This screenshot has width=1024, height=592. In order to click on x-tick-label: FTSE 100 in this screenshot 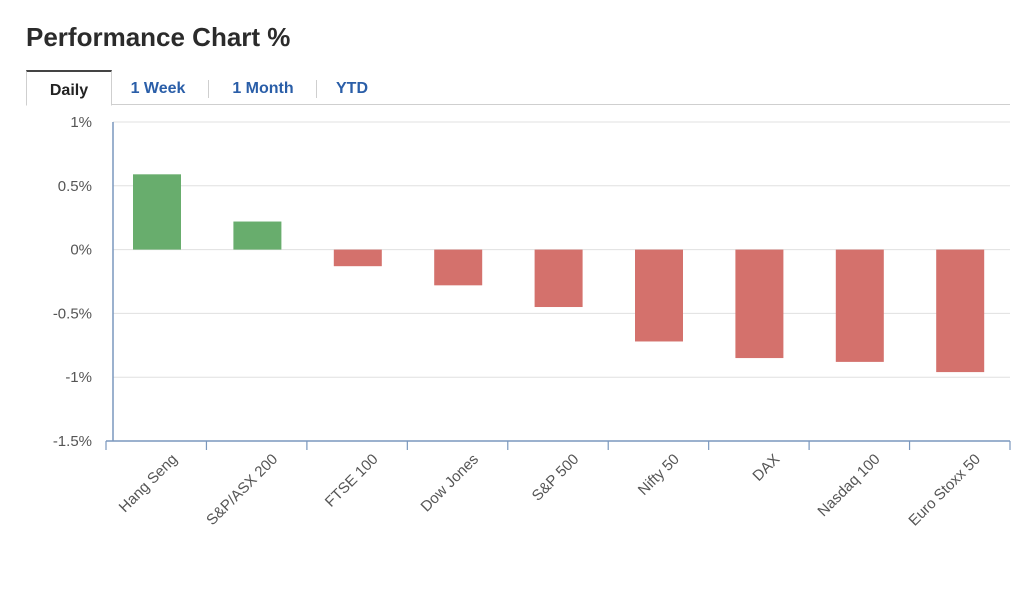, I will do `click(352, 481)`.